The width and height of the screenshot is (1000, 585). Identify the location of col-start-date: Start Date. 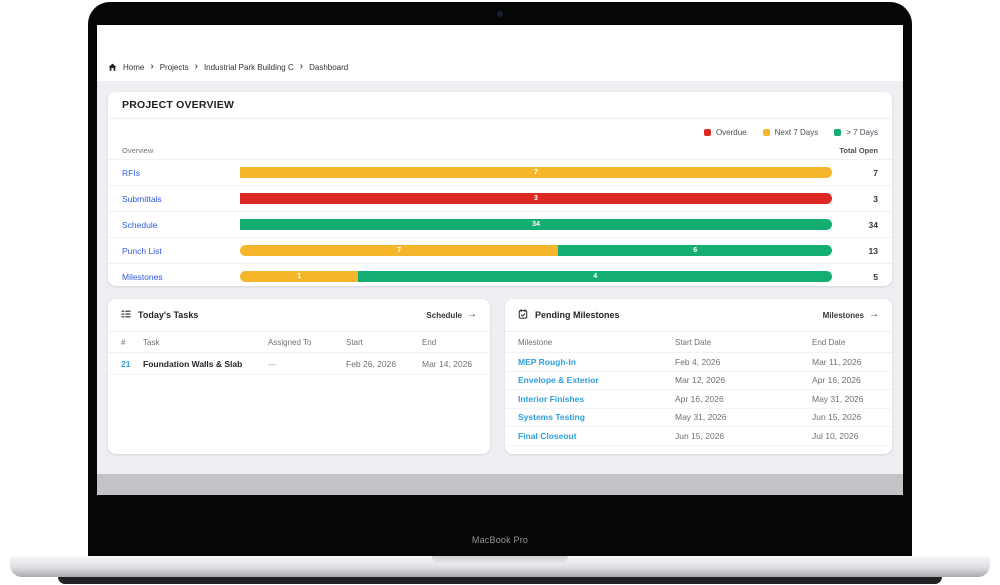
(693, 342).